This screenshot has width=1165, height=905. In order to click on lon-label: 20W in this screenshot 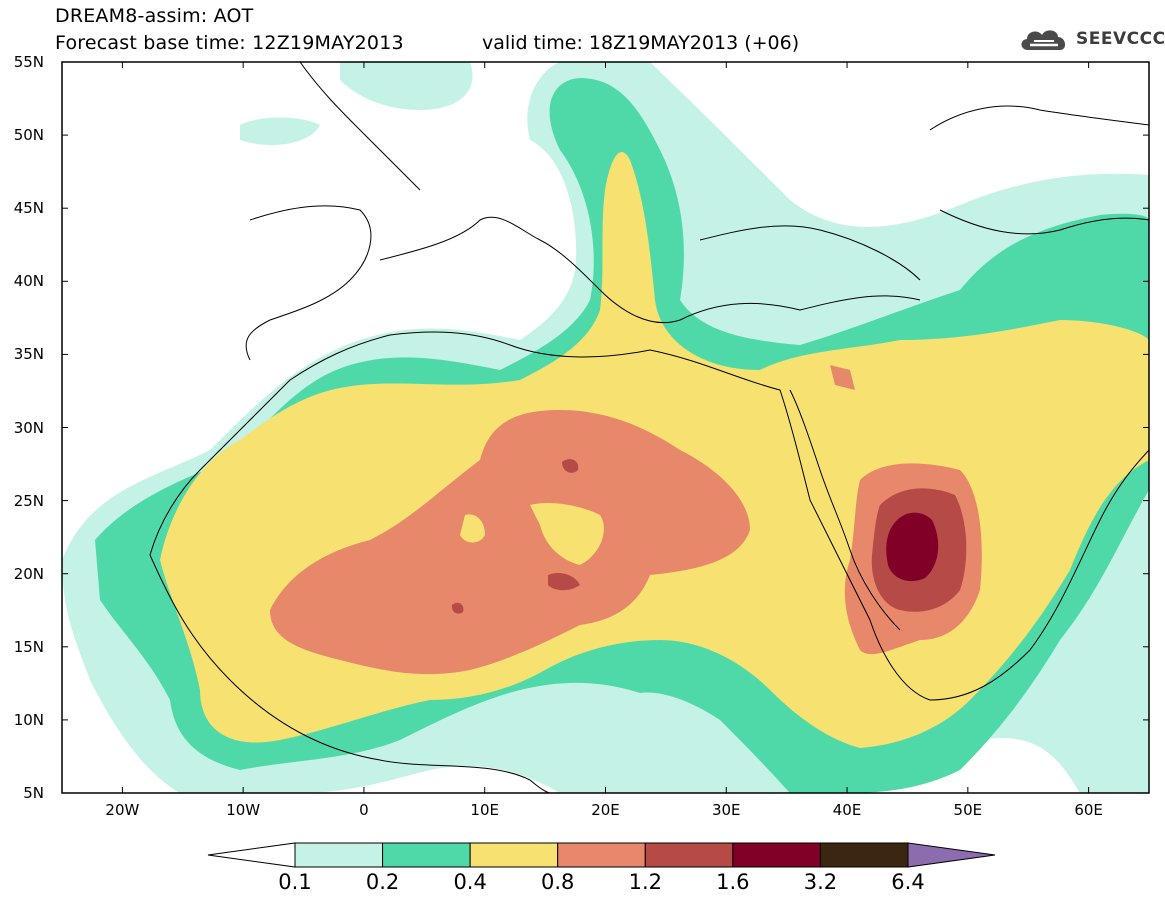, I will do `click(122, 810)`.